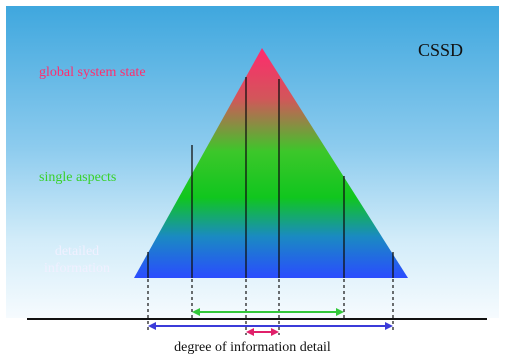 This screenshot has width=505, height=360. I want to click on level-label-single: single aspects, so click(78, 177).